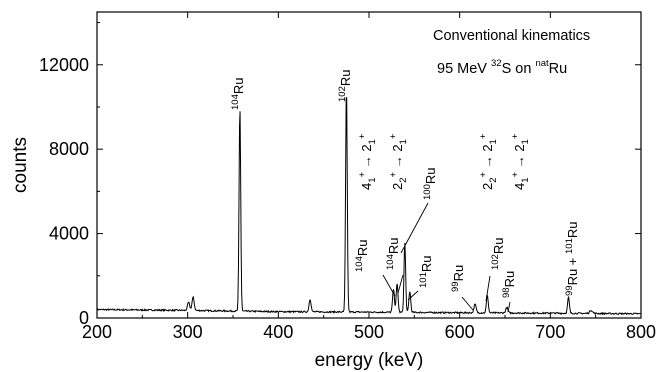 The image size is (659, 372). What do you see at coordinates (641, 332) in the screenshot?
I see `x-tick-label: 800` at bounding box center [641, 332].